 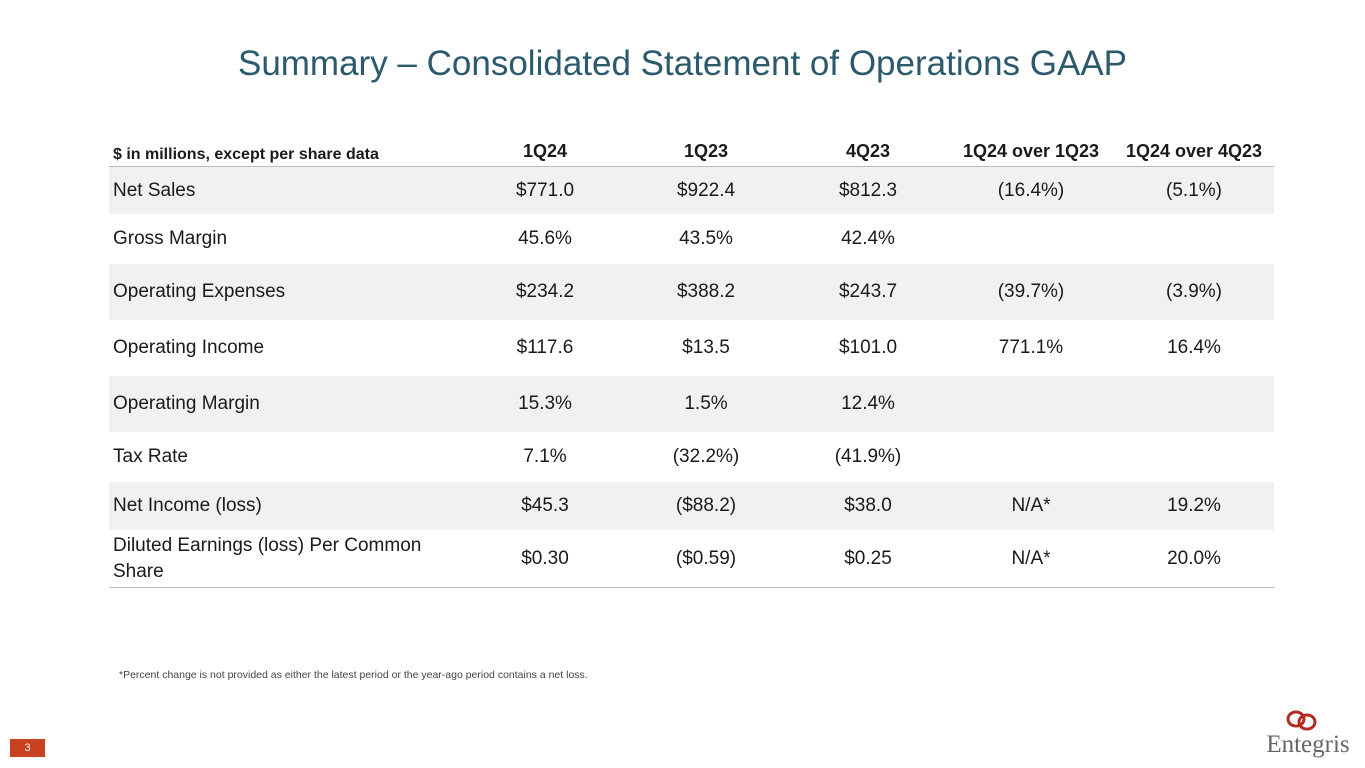 I want to click on table-cell: $101.0, so click(x=868, y=347).